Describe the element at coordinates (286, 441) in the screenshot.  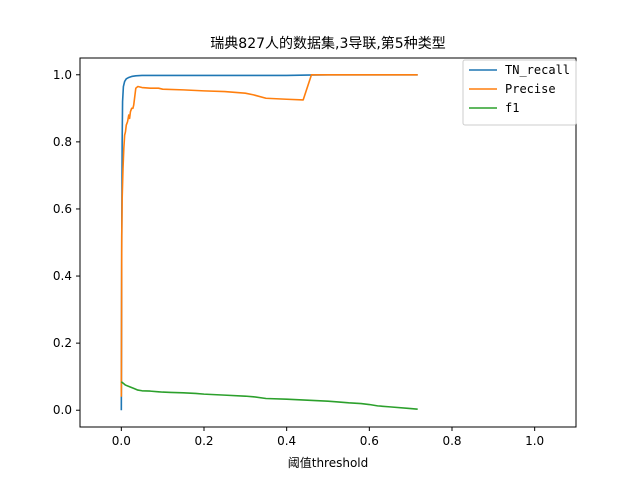
I see `x-tick-label: 0.4` at that location.